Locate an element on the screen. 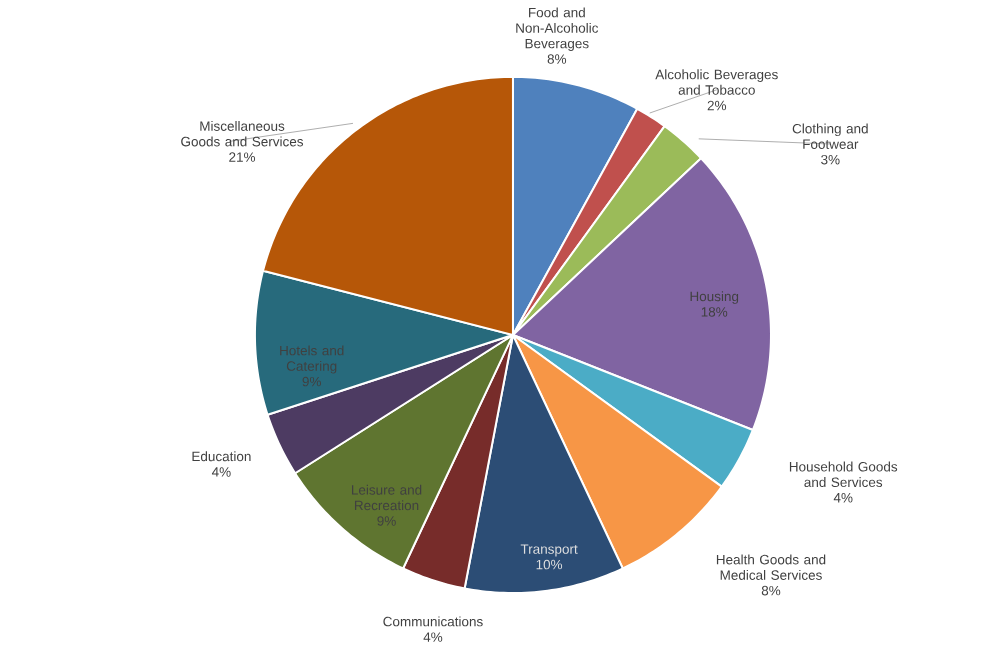  slice-label: Household Goods and Services is located at coordinates (843, 474).